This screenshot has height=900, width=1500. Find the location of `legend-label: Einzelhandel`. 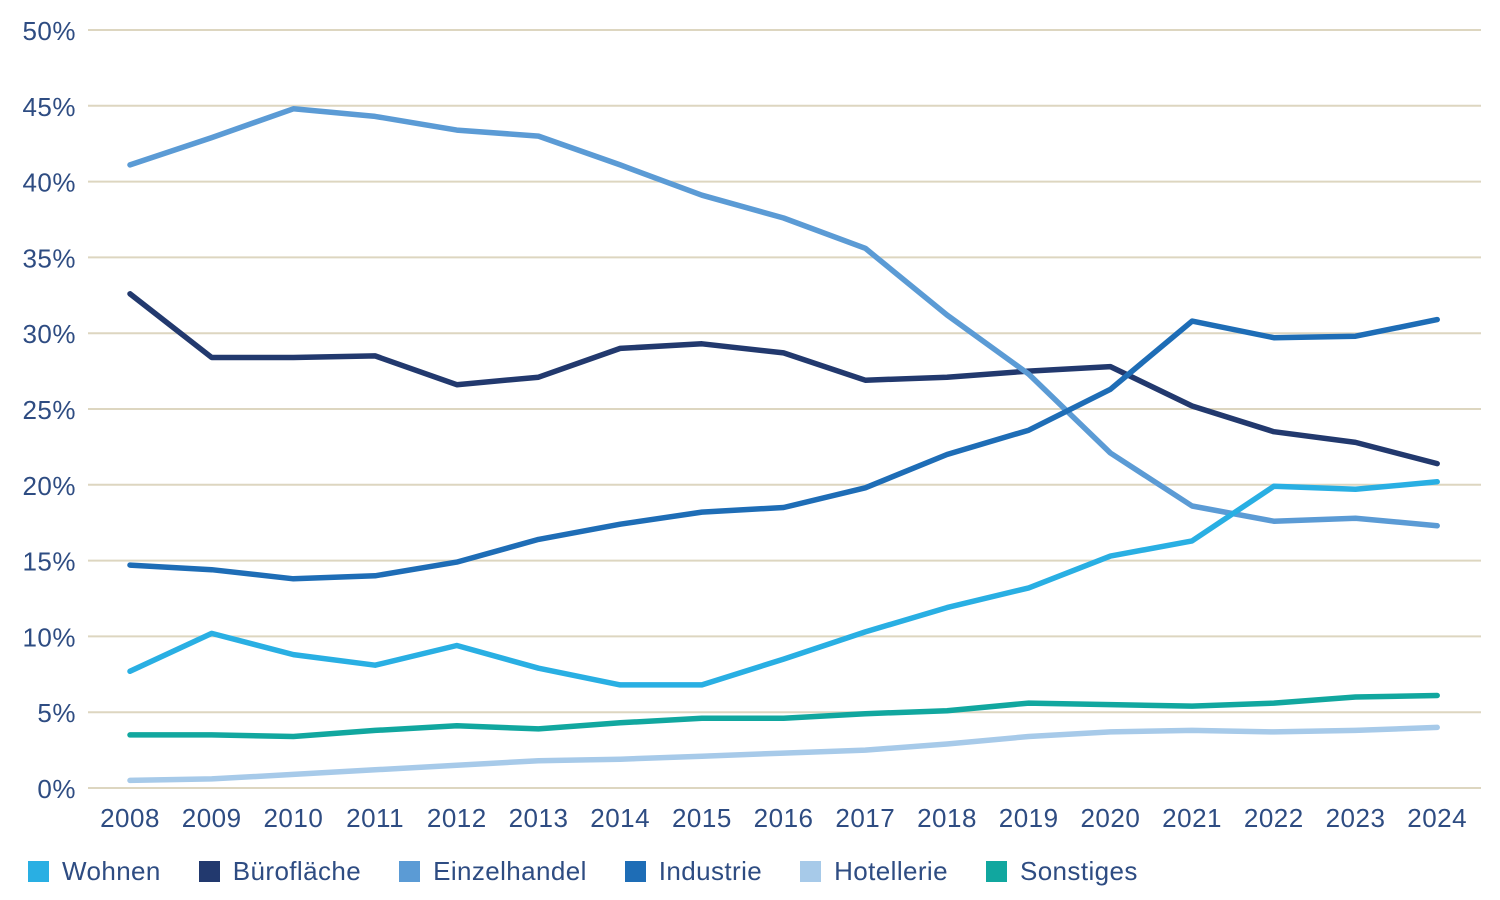

legend-label: Einzelhandel is located at coordinates (510, 871).